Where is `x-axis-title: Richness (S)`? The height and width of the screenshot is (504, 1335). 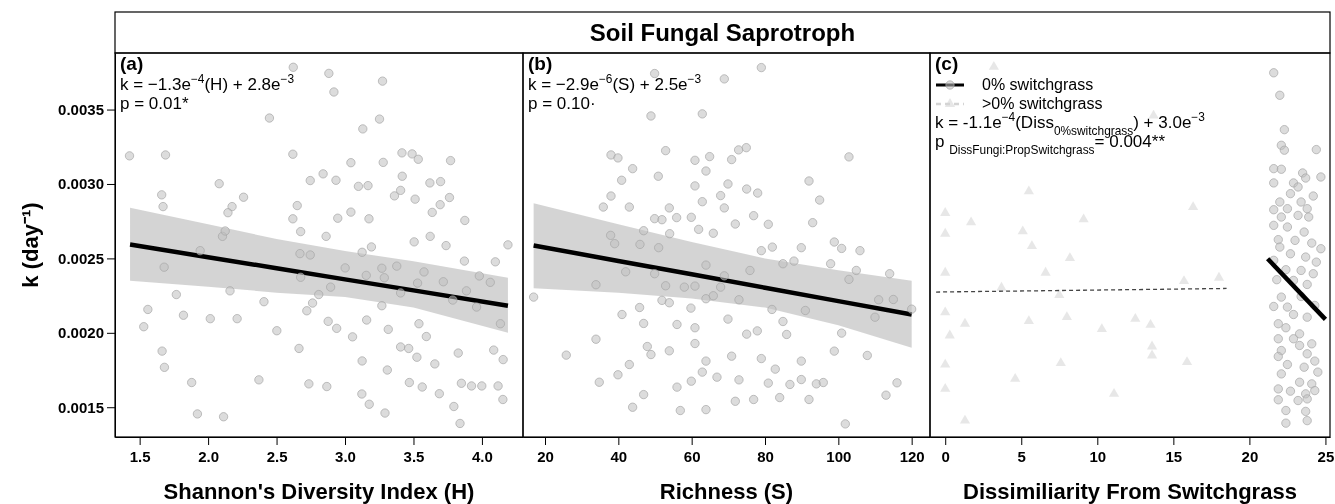
x-axis-title: Richness (S) is located at coordinates (726, 491).